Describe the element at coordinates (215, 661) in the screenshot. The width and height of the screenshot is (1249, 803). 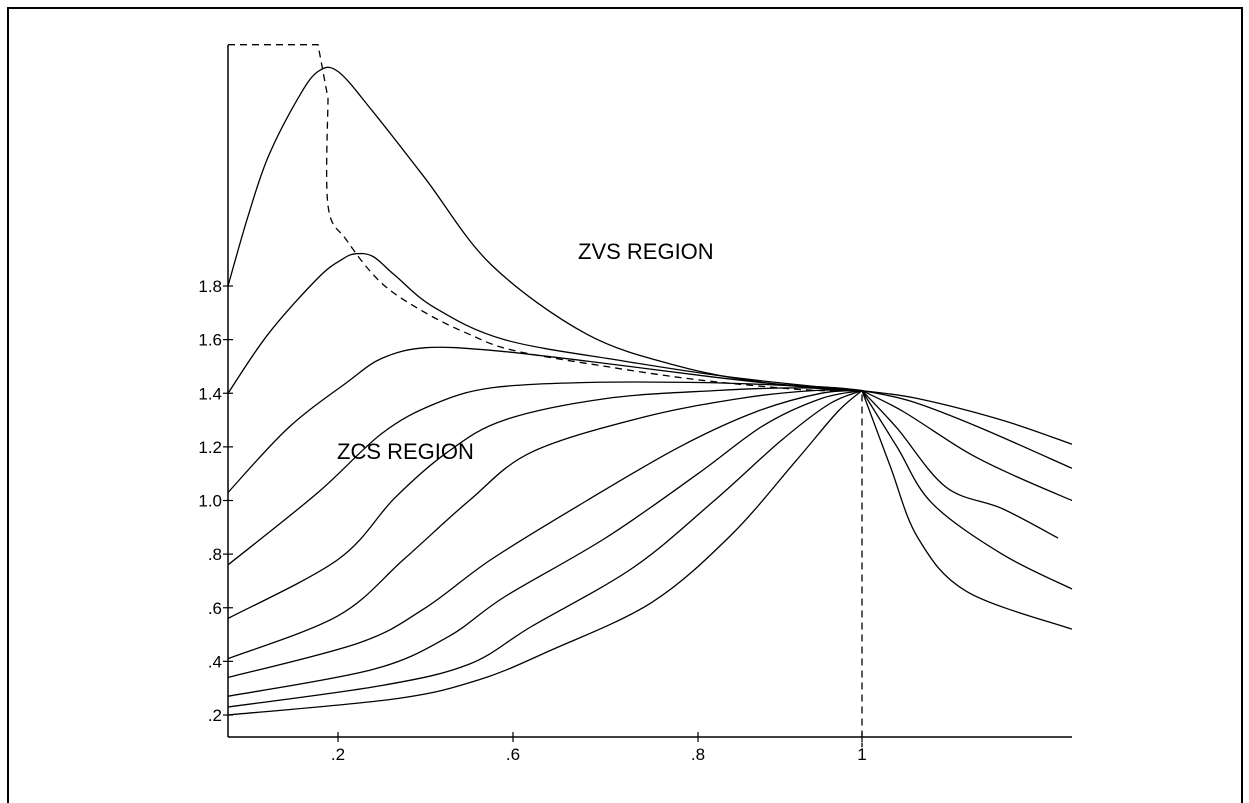
I see `y-tick-label: .4` at that location.